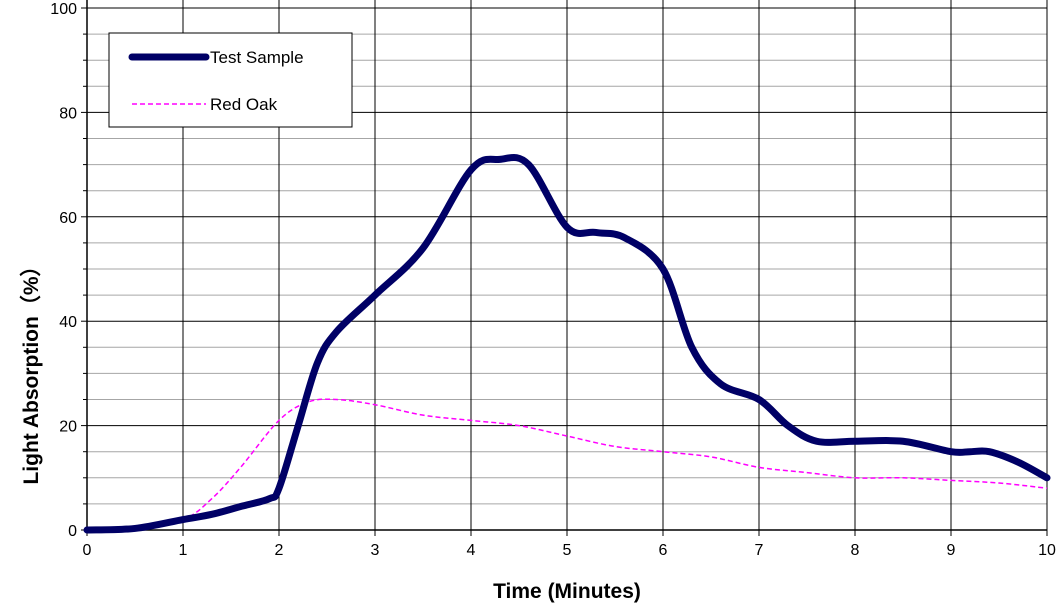  I want to click on x-tick-label: 6, so click(663, 550).